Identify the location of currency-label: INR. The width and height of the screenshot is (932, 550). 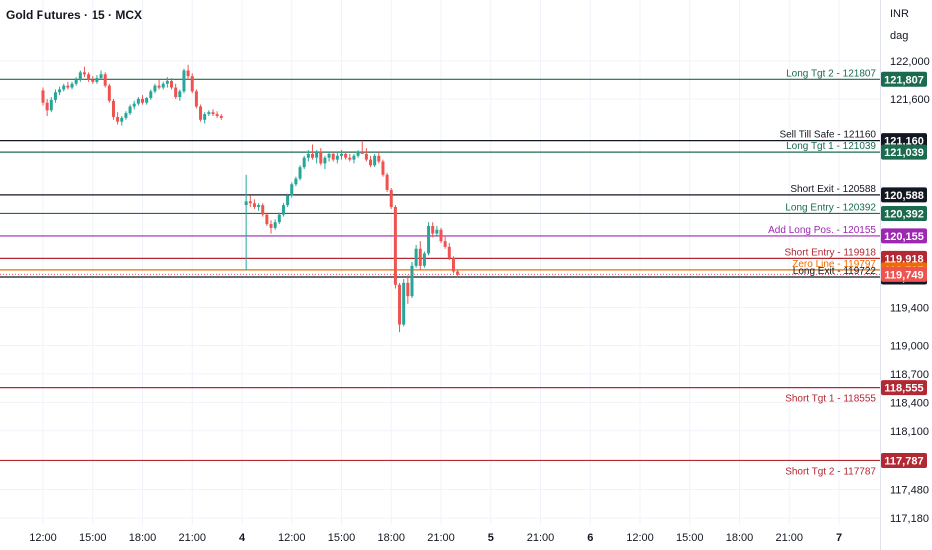
(899, 14).